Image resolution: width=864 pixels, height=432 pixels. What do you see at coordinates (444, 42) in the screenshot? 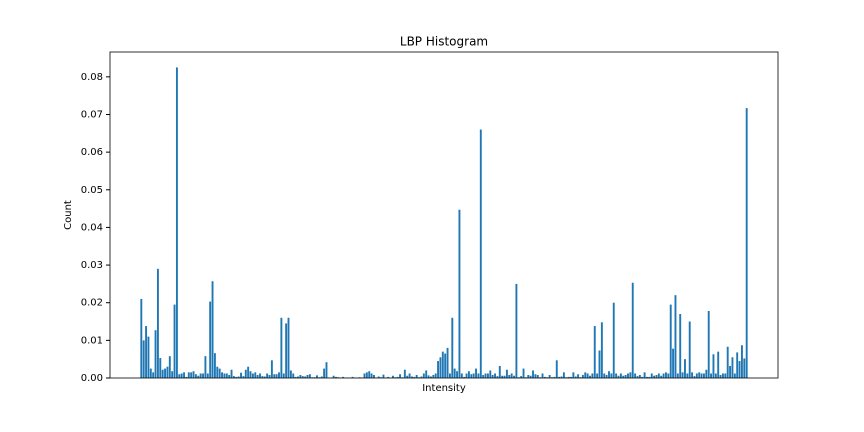
I see `chart-title: LBP Histogram` at bounding box center [444, 42].